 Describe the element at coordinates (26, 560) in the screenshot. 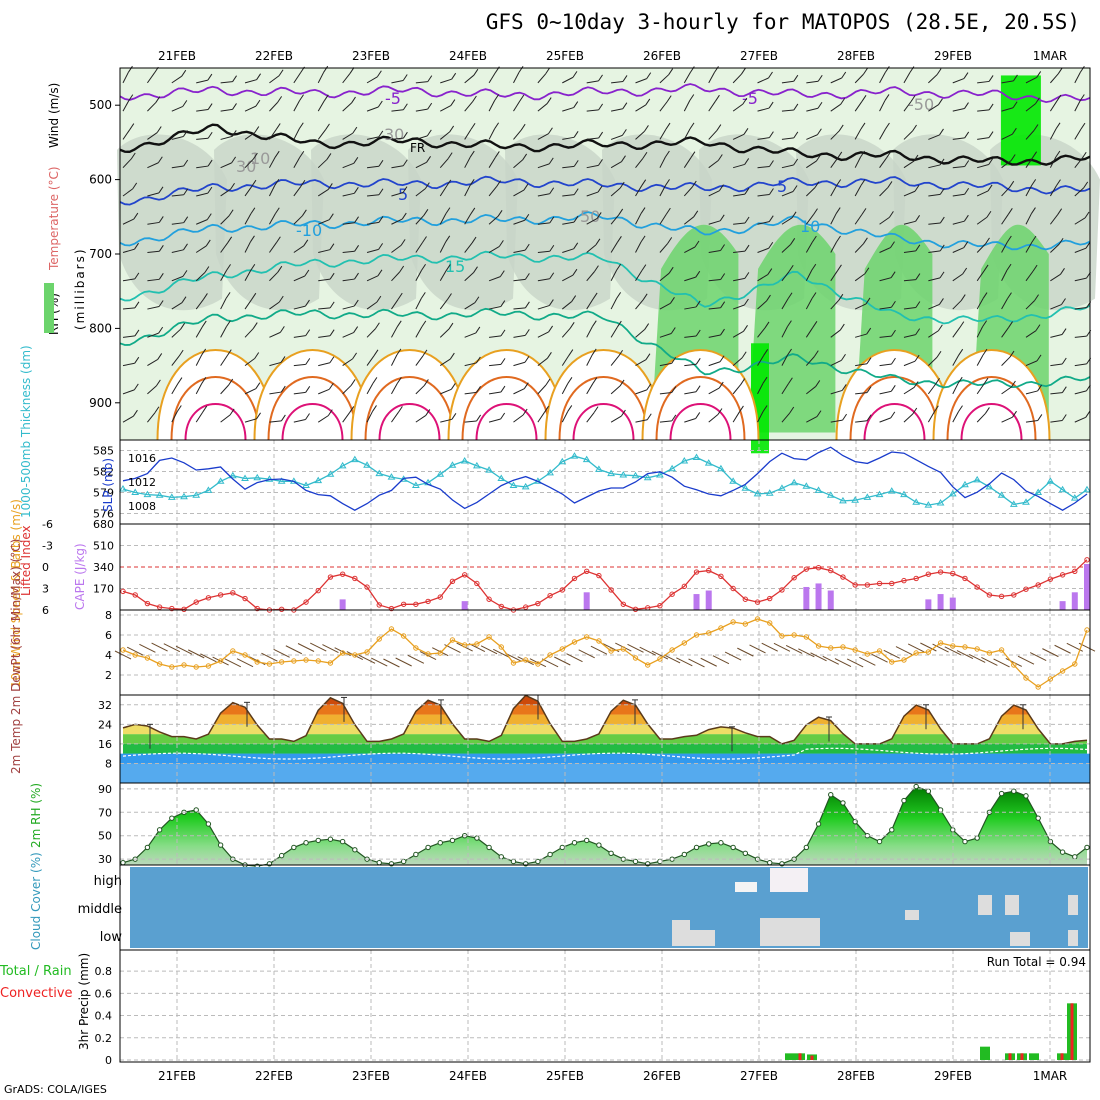

I see `lifted-axis-label: Lifted Index` at that location.